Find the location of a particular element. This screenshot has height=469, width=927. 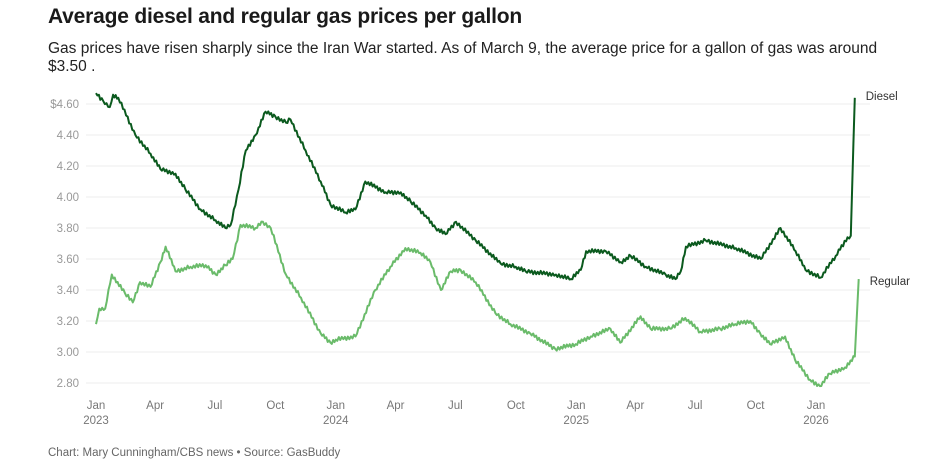

x-tick-year-label: 2024 is located at coordinates (336, 421).